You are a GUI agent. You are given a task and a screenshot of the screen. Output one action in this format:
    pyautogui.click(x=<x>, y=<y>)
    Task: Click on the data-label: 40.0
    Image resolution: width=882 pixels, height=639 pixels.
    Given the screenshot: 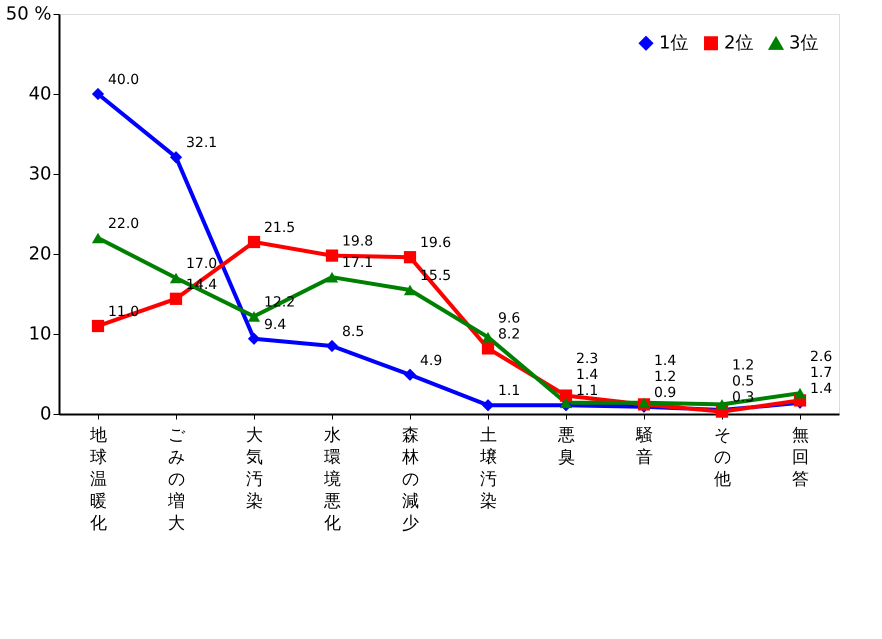 What is the action you would take?
    pyautogui.click(x=124, y=80)
    